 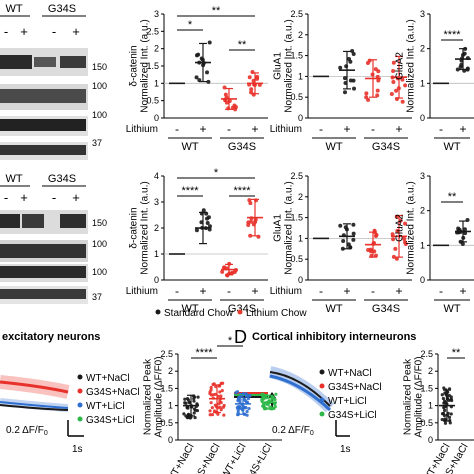 I want to click on blot-marker: 100, so click(x=99, y=272).